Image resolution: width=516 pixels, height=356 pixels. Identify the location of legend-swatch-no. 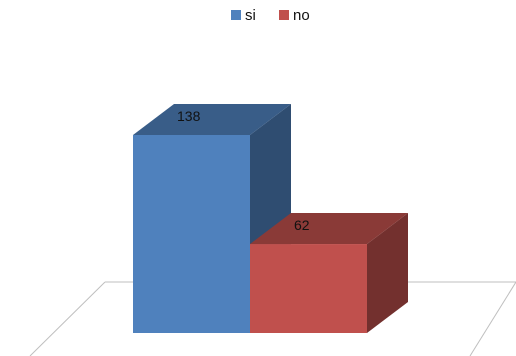
(284, 15).